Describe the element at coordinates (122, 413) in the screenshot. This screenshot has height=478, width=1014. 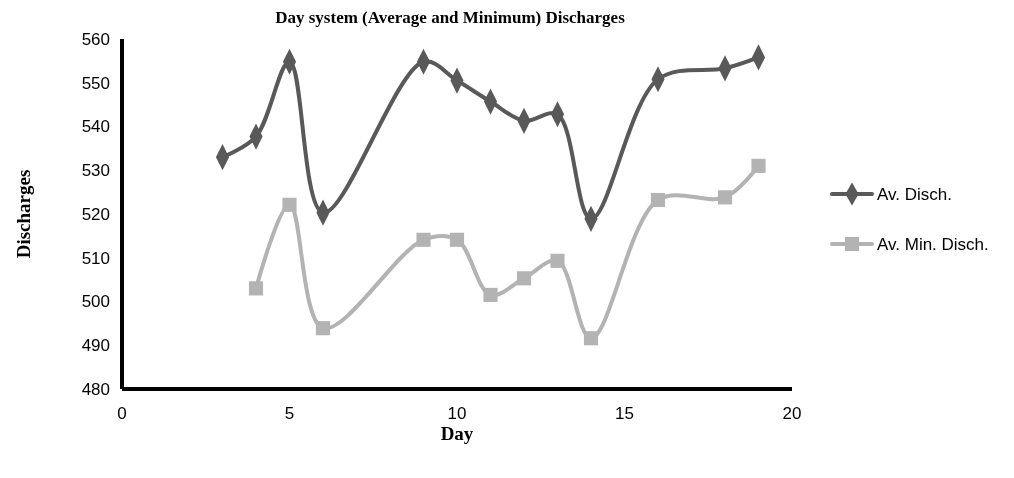
I see `x-tick-label: 0` at that location.